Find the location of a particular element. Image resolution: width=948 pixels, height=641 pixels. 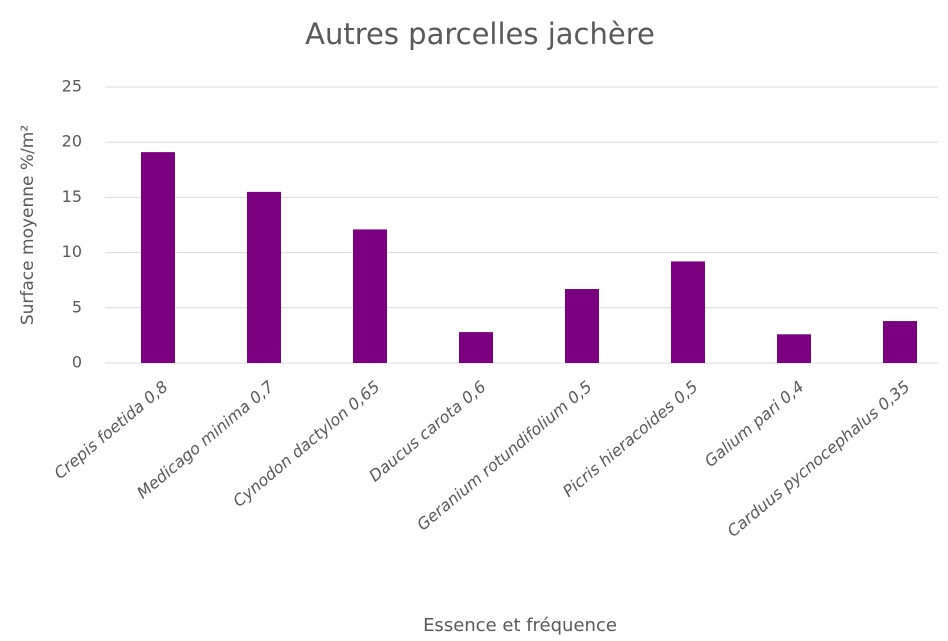

x-tick-label: Galium pari 0,4 is located at coordinates (754, 424).